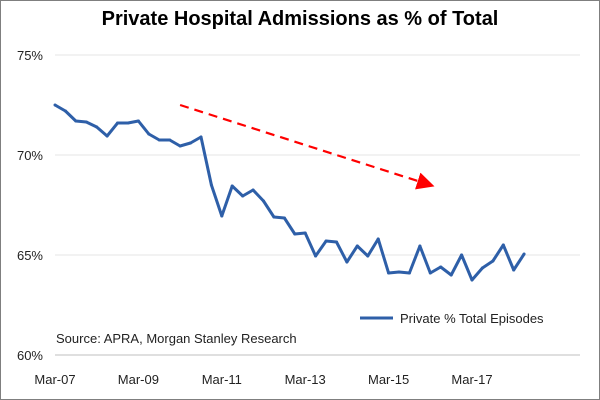 The height and width of the screenshot is (400, 600). What do you see at coordinates (472, 318) in the screenshot?
I see `legend-label: Private % Total Episodes` at bounding box center [472, 318].